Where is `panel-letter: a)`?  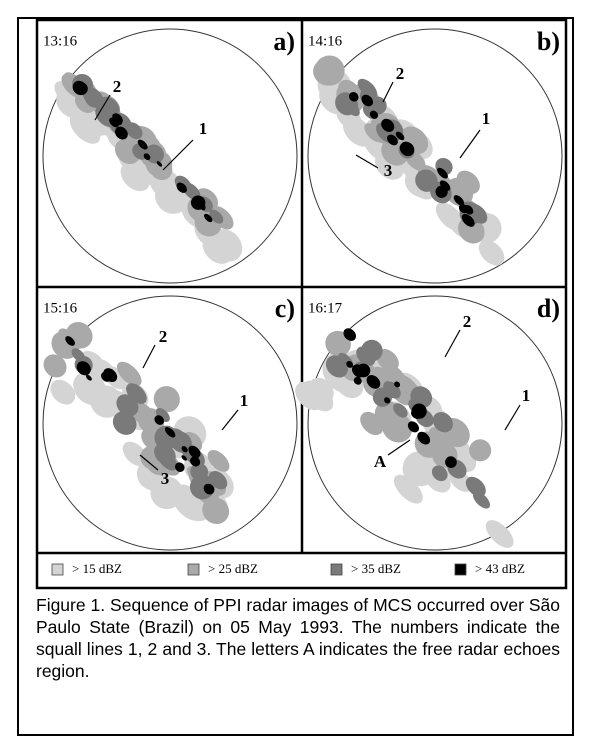 panel-letter: a) is located at coordinates (284, 41).